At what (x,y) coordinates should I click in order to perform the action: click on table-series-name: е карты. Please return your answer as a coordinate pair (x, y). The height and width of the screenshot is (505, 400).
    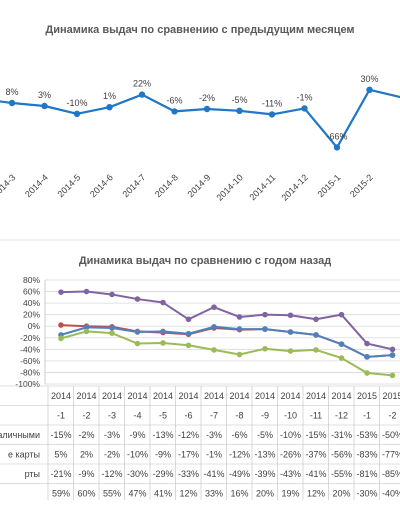
    Looking at the image, I should click on (24, 455).